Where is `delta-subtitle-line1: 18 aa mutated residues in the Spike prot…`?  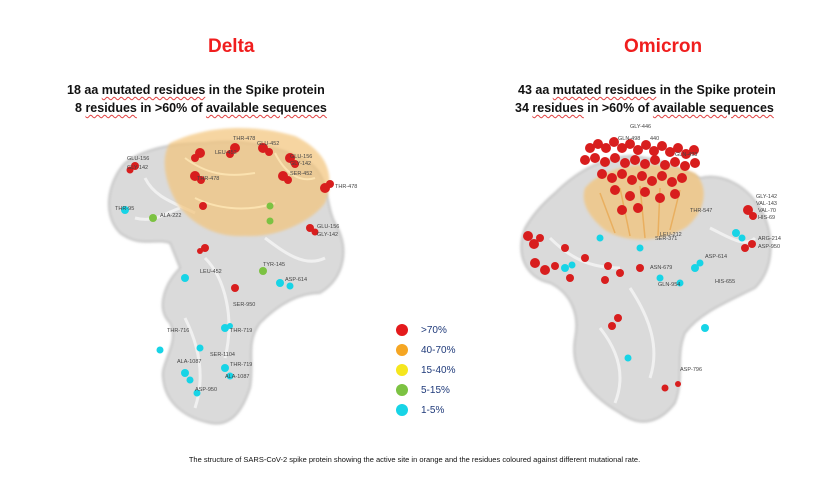
delta-subtitle-line1: 18 aa mutated residues in the Spike prot… is located at coordinates (196, 90).